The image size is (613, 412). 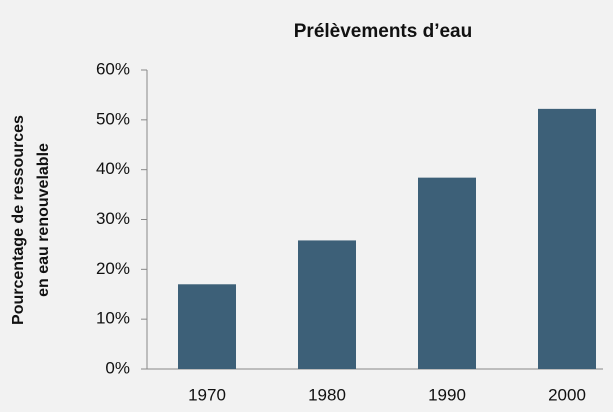 What do you see at coordinates (113, 68) in the screenshot?
I see `y-tick-label: 60%` at bounding box center [113, 68].